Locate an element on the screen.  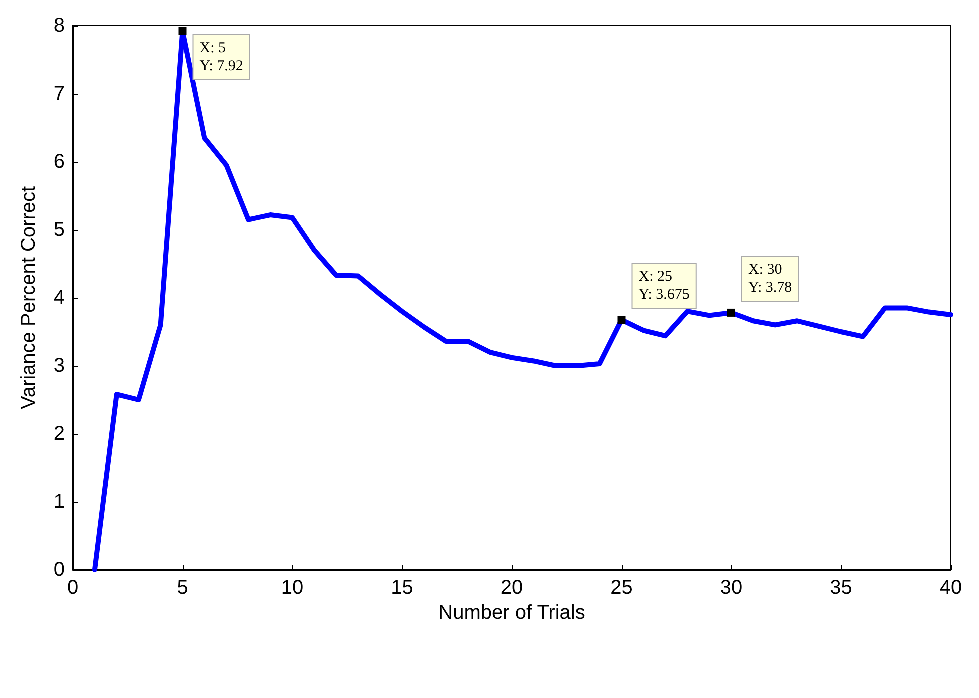
x-tick-label: 35 is located at coordinates (841, 588).